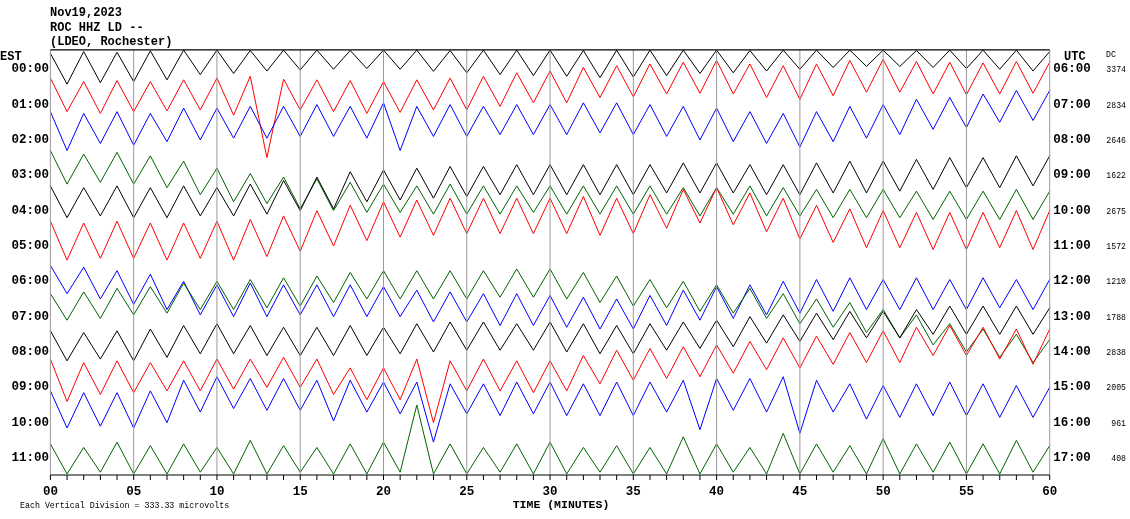 The width and height of the screenshot is (1130, 519). I want to click on y-tick-label: 07:00, so click(30, 316).